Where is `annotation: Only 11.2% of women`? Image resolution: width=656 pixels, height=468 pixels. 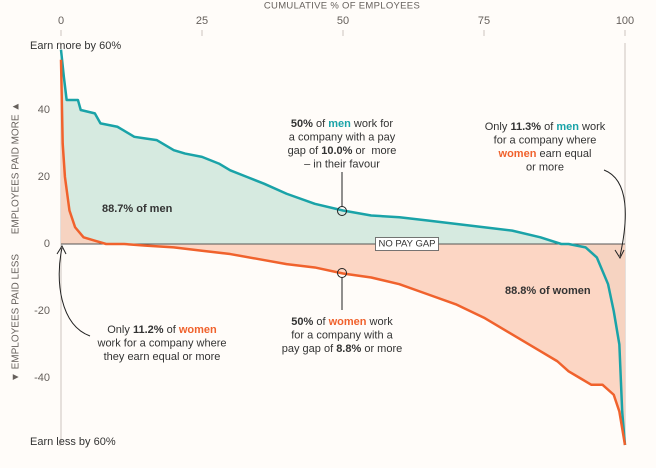 annotation: Only 11.2% of women is located at coordinates (162, 330).